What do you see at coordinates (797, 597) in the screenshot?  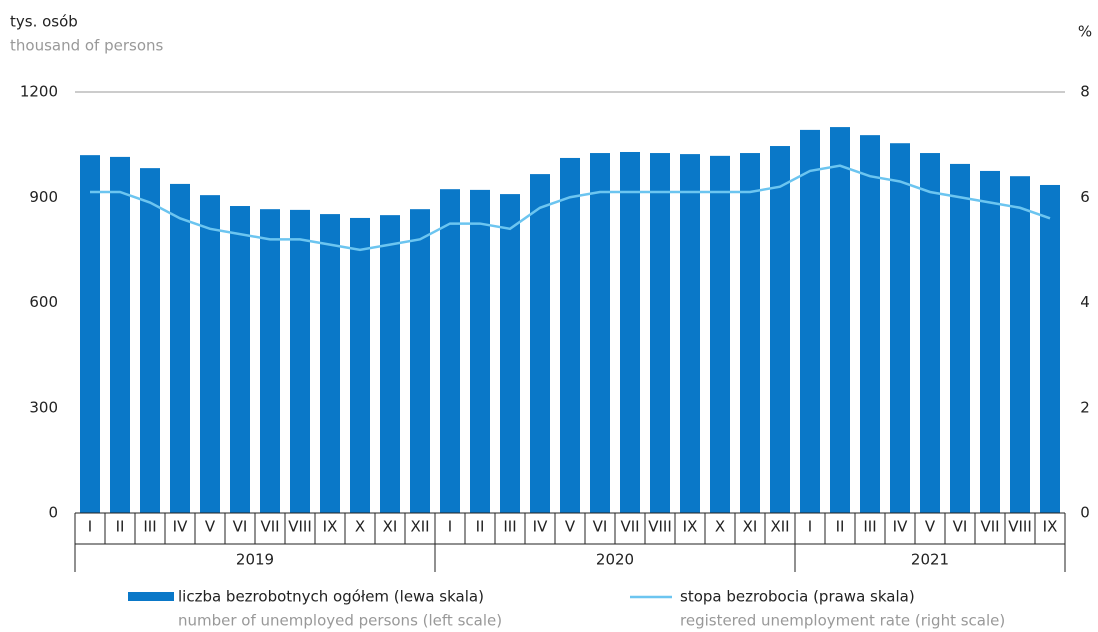 I see `legend-label: stopa bezrobocia (prawa skala)` at bounding box center [797, 597].